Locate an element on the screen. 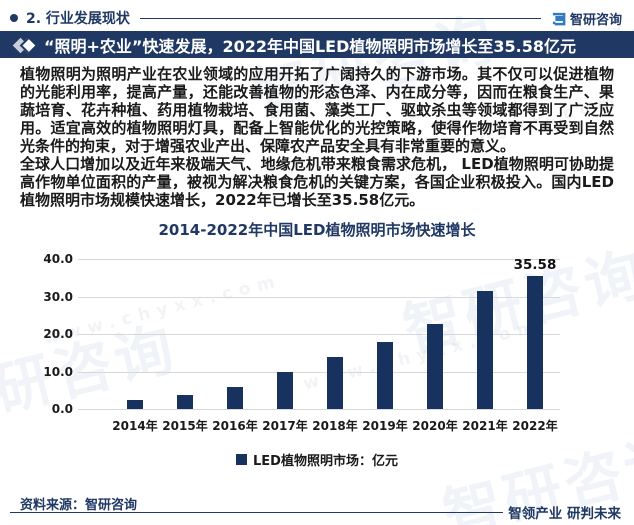 The width and height of the screenshot is (634, 525). x-tick-label: 2018年 is located at coordinates (335, 426).